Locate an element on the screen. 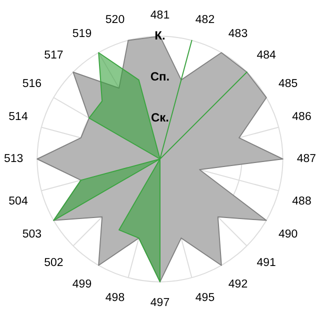 Image resolution: width=320 pixels, height=320 pixels. spoke-label: 499 is located at coordinates (82, 284).